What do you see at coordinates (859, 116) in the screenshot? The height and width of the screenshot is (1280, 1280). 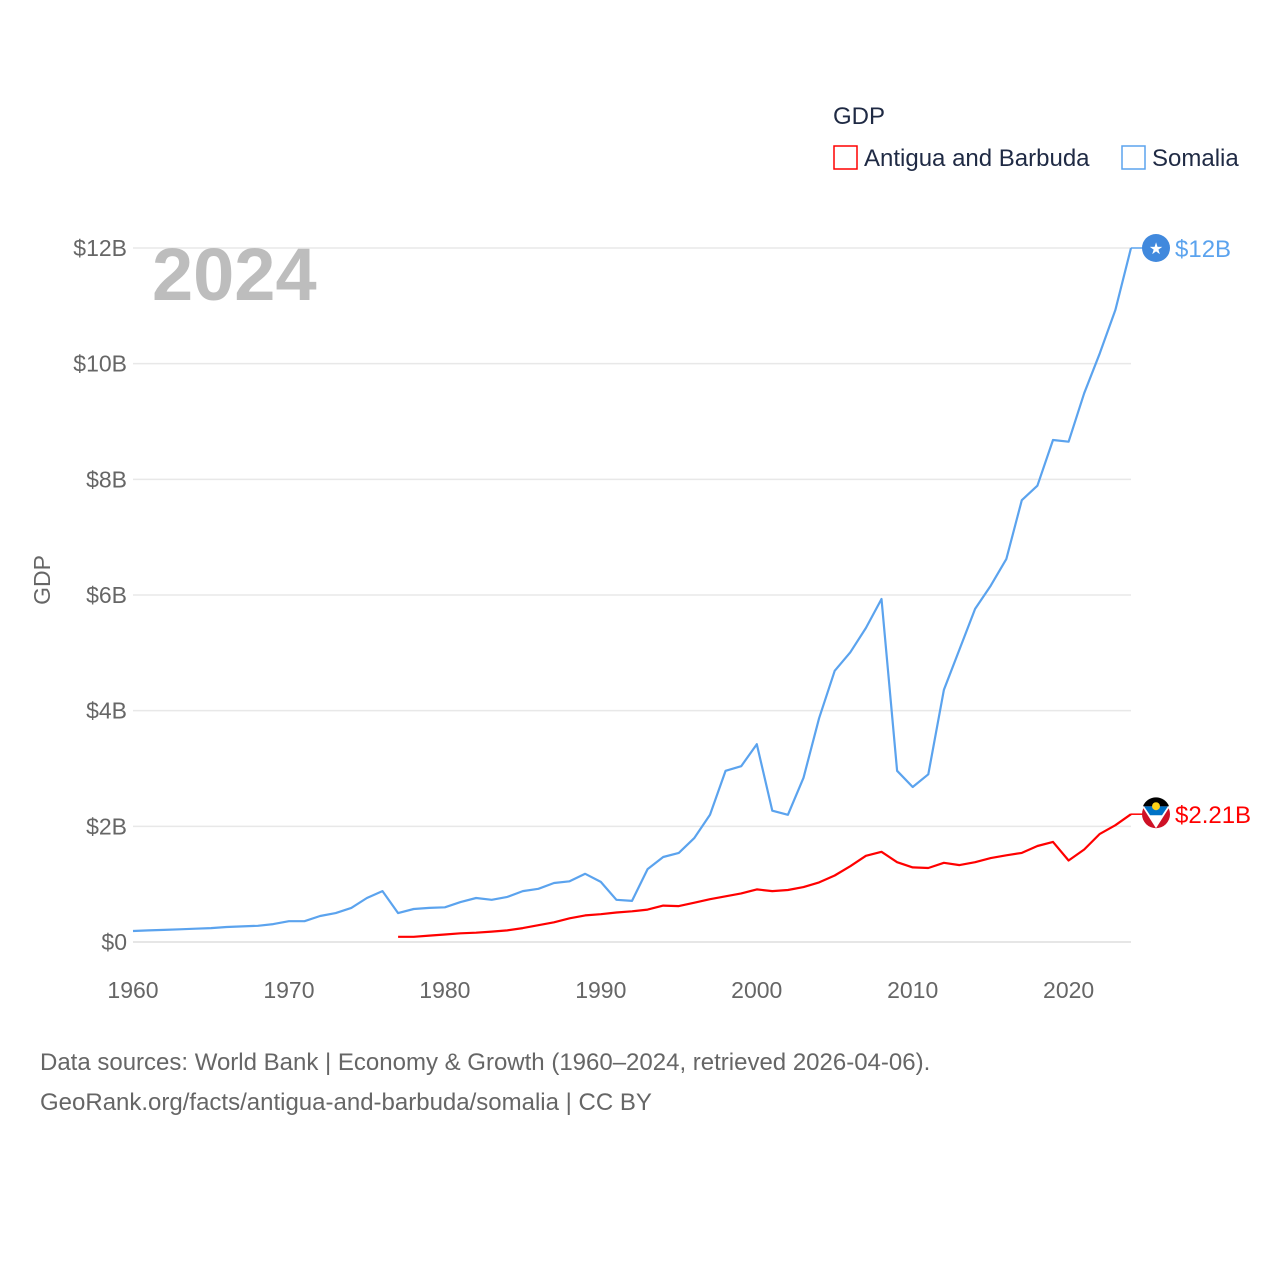 I see `legend-title: GDP` at bounding box center [859, 116].